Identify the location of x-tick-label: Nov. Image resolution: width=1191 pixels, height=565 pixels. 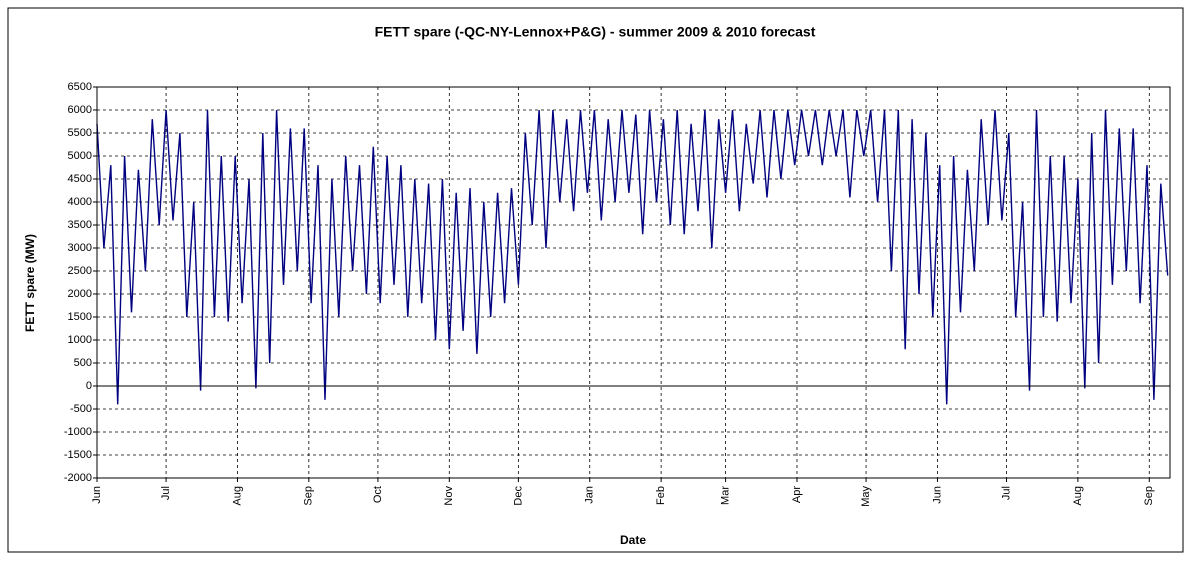
(449, 496).